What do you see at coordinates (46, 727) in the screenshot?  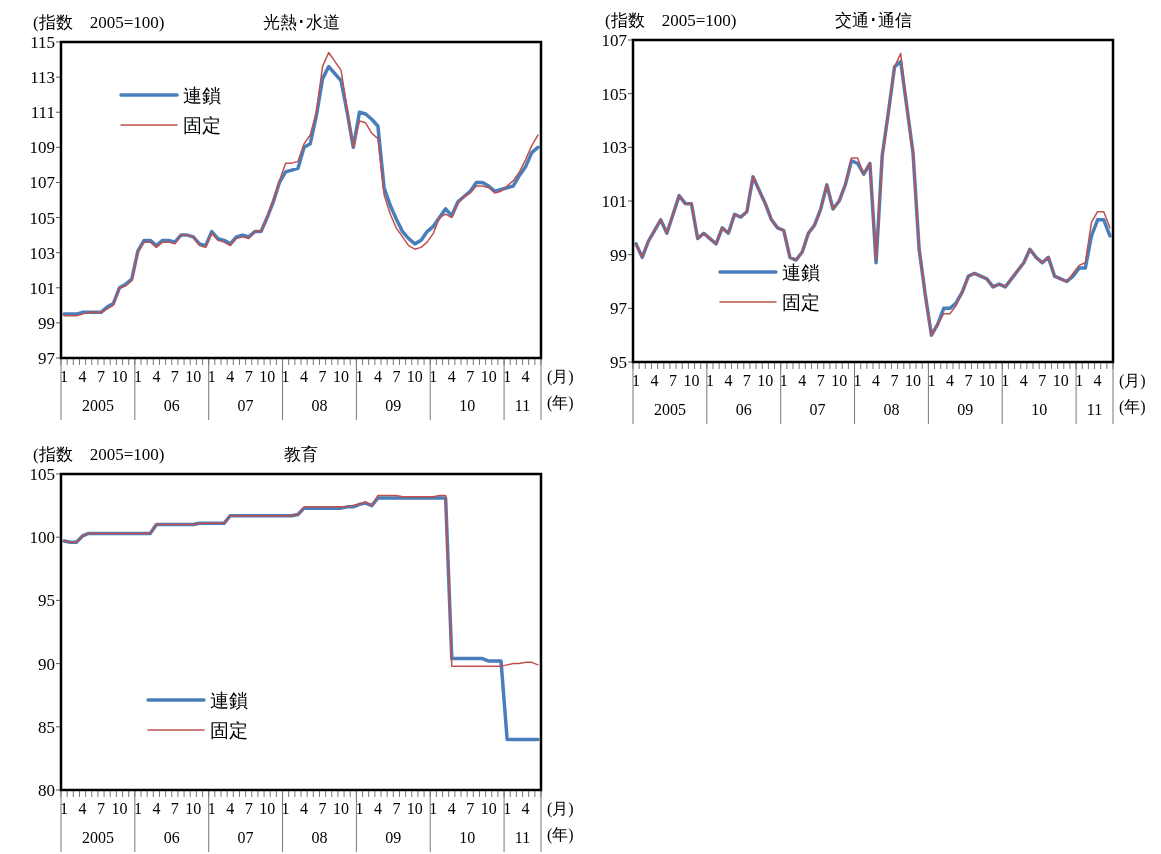 I see `y-tick-label: 85` at bounding box center [46, 727].